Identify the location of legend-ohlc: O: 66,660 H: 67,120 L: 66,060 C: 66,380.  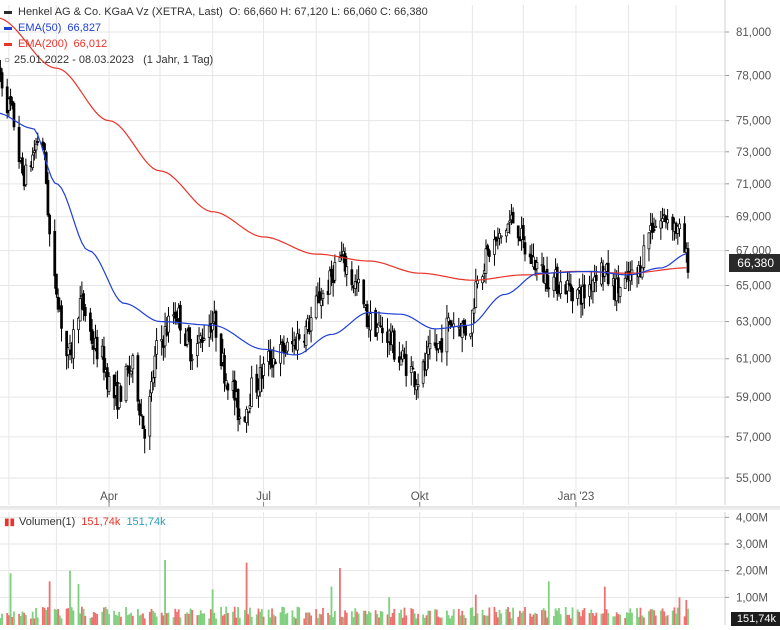
(328, 12).